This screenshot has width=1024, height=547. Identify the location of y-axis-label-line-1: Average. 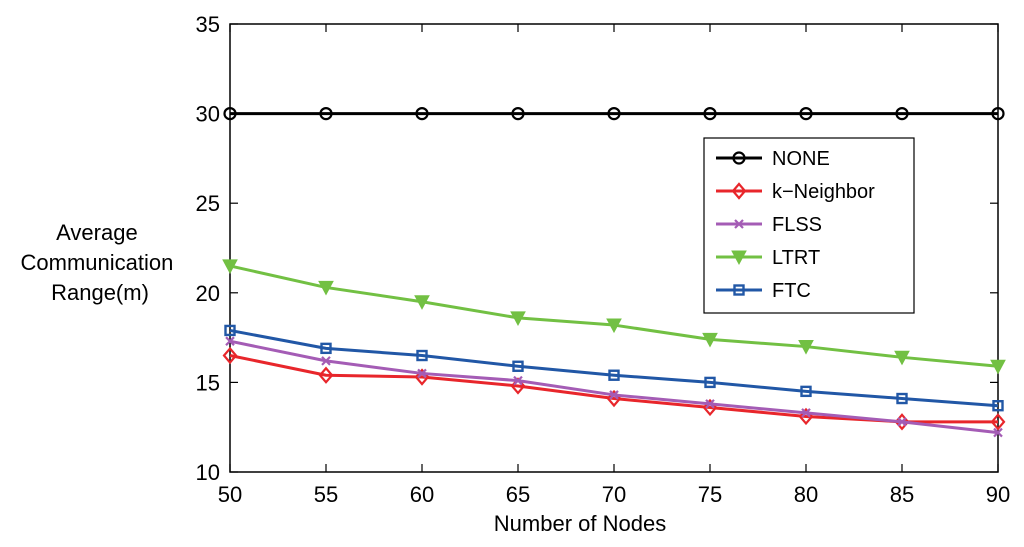
(97, 232).